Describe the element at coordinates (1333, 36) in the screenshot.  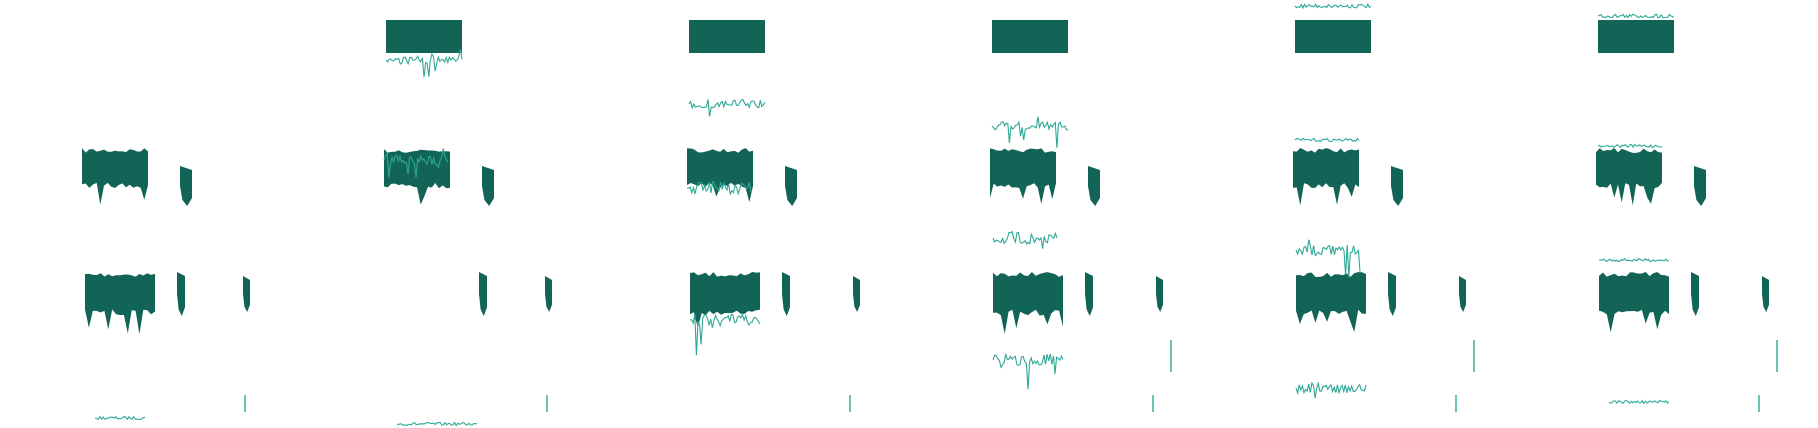
I see `panel-5-header-block` at that location.